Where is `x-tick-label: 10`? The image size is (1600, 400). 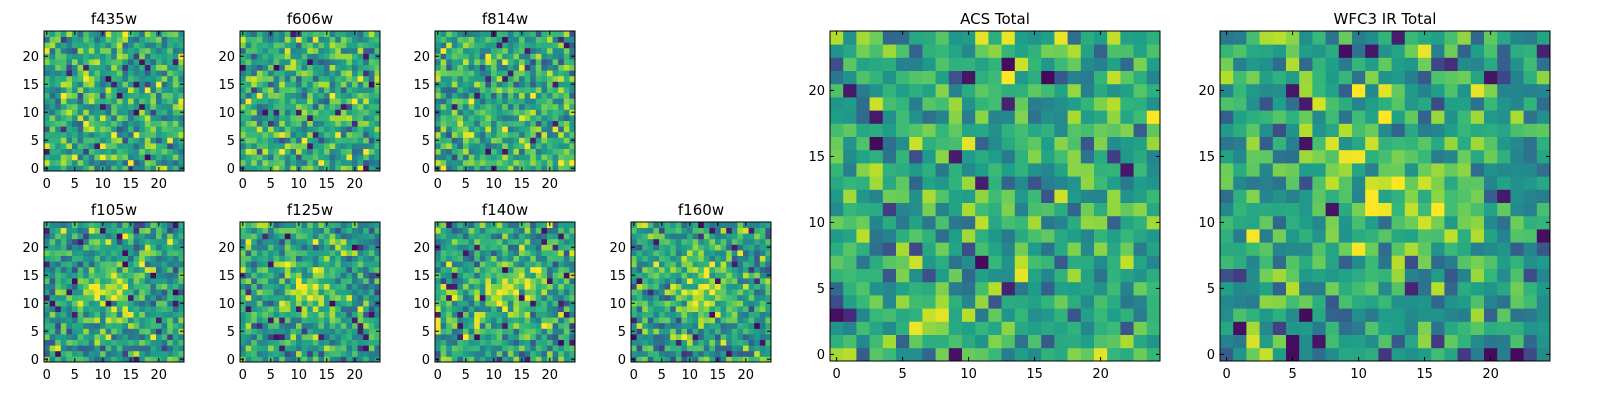
x-tick-label: 10 is located at coordinates (299, 184).